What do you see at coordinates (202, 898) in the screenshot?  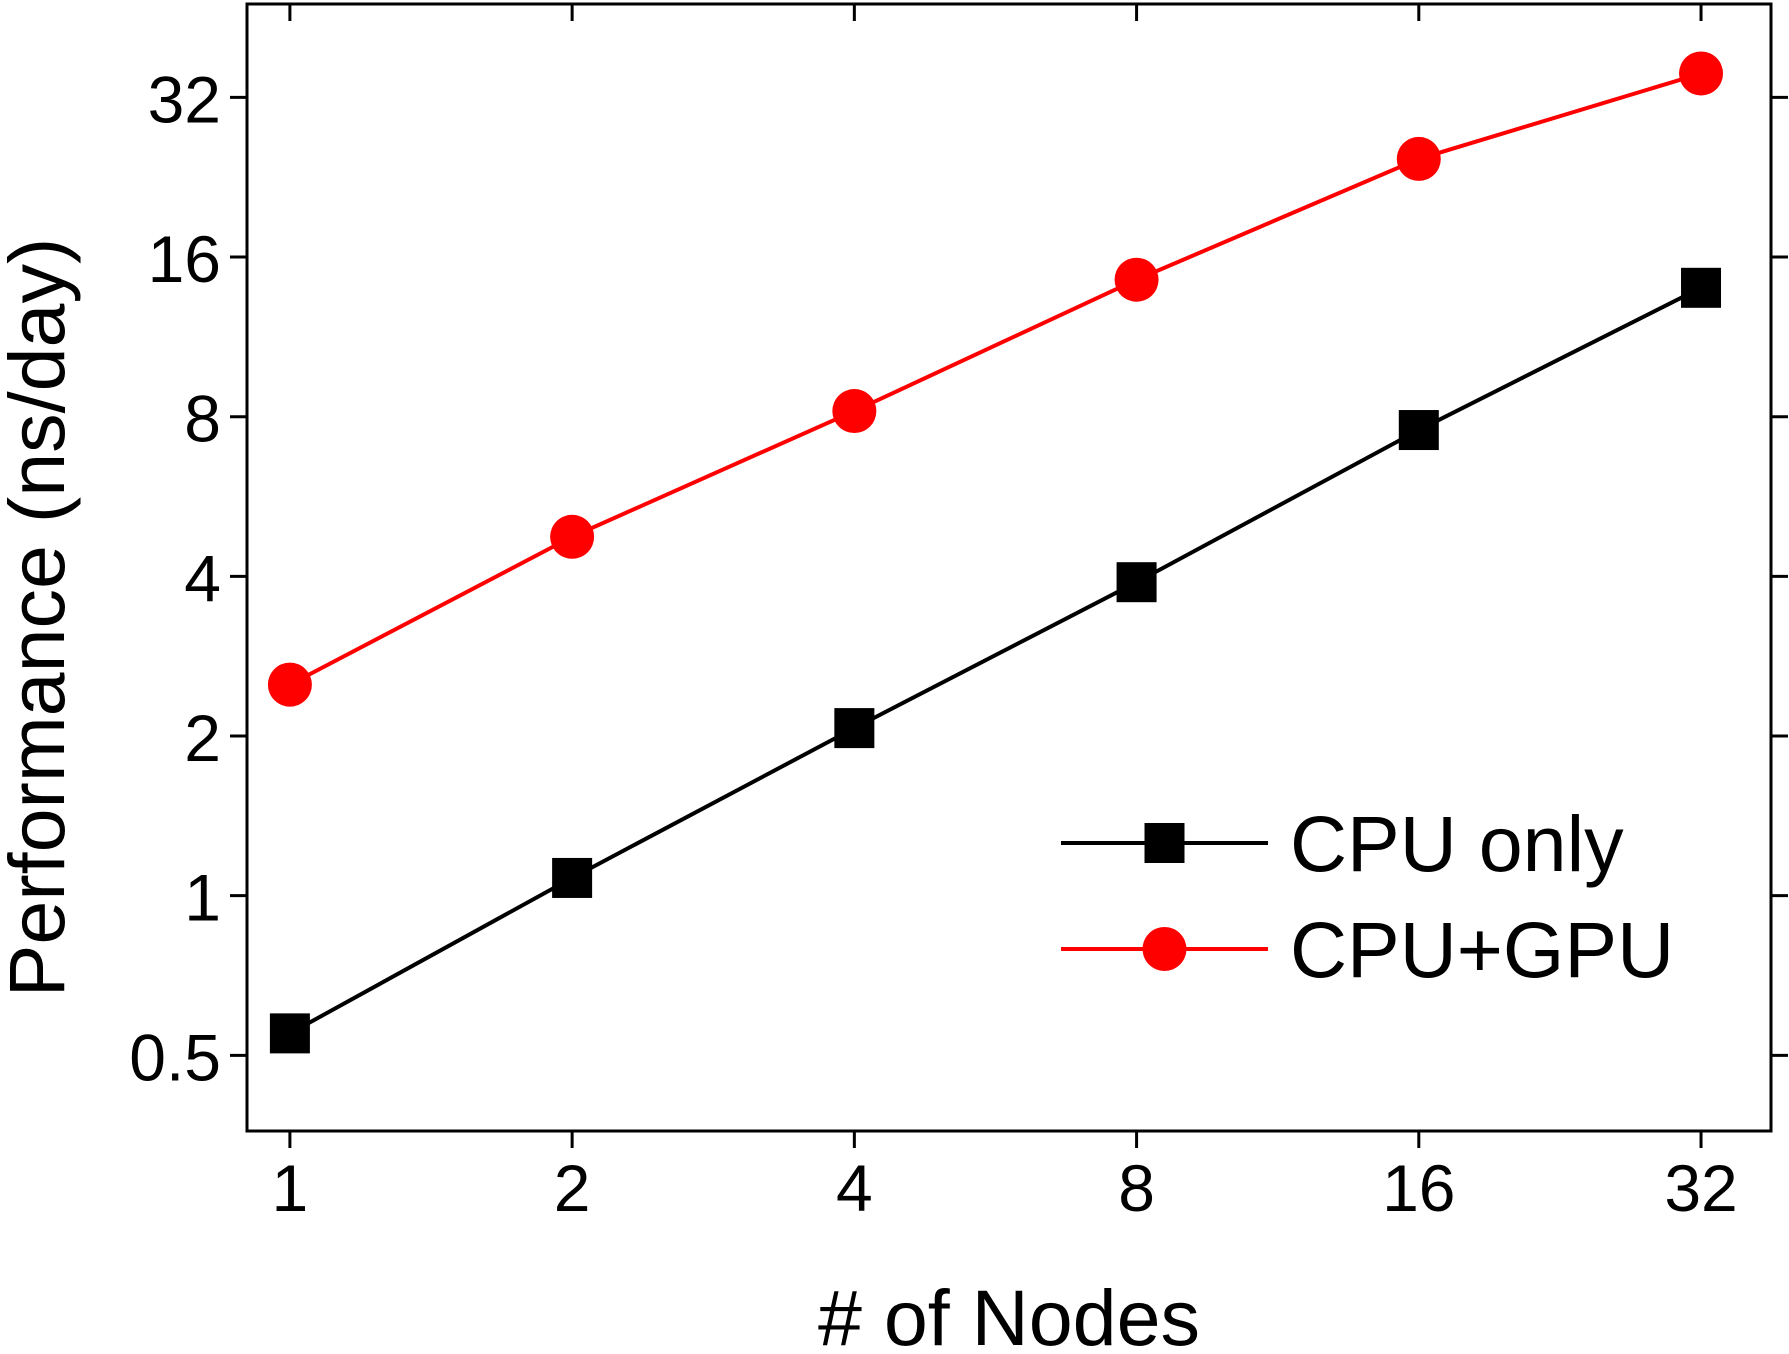 I see `y-tick-label: 1` at bounding box center [202, 898].